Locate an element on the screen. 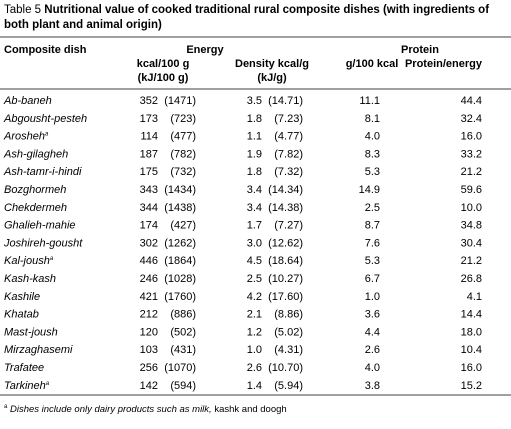 The image size is (511, 429). header-energy: Energy is located at coordinates (205, 50).